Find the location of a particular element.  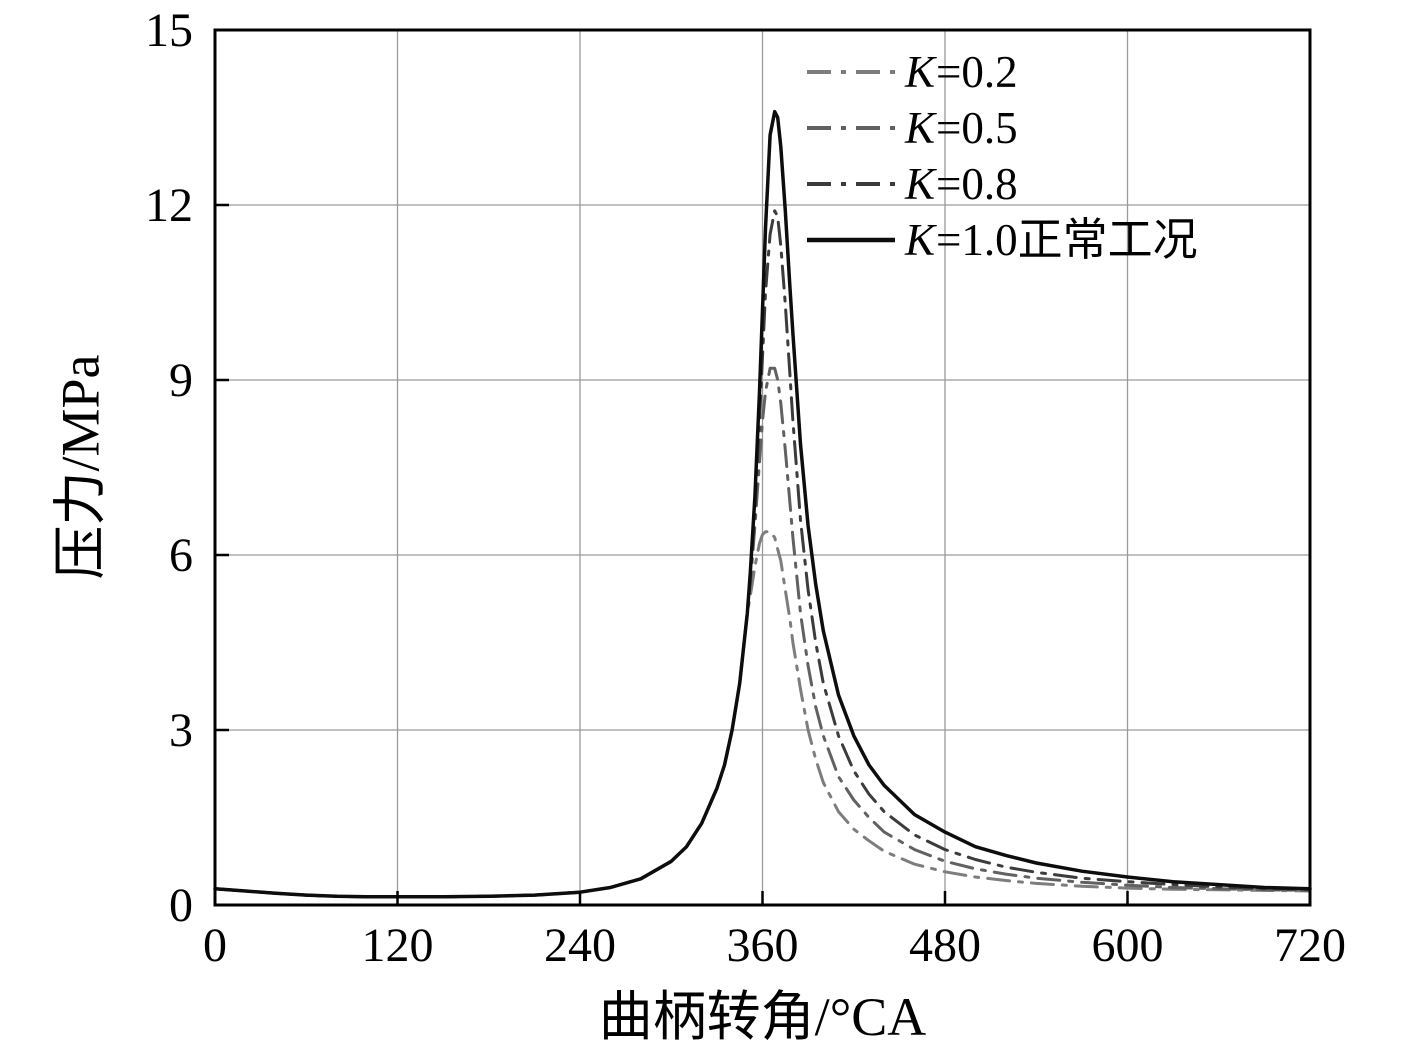

legend-label-value: =1.0正常工况 is located at coordinates (1067, 239).